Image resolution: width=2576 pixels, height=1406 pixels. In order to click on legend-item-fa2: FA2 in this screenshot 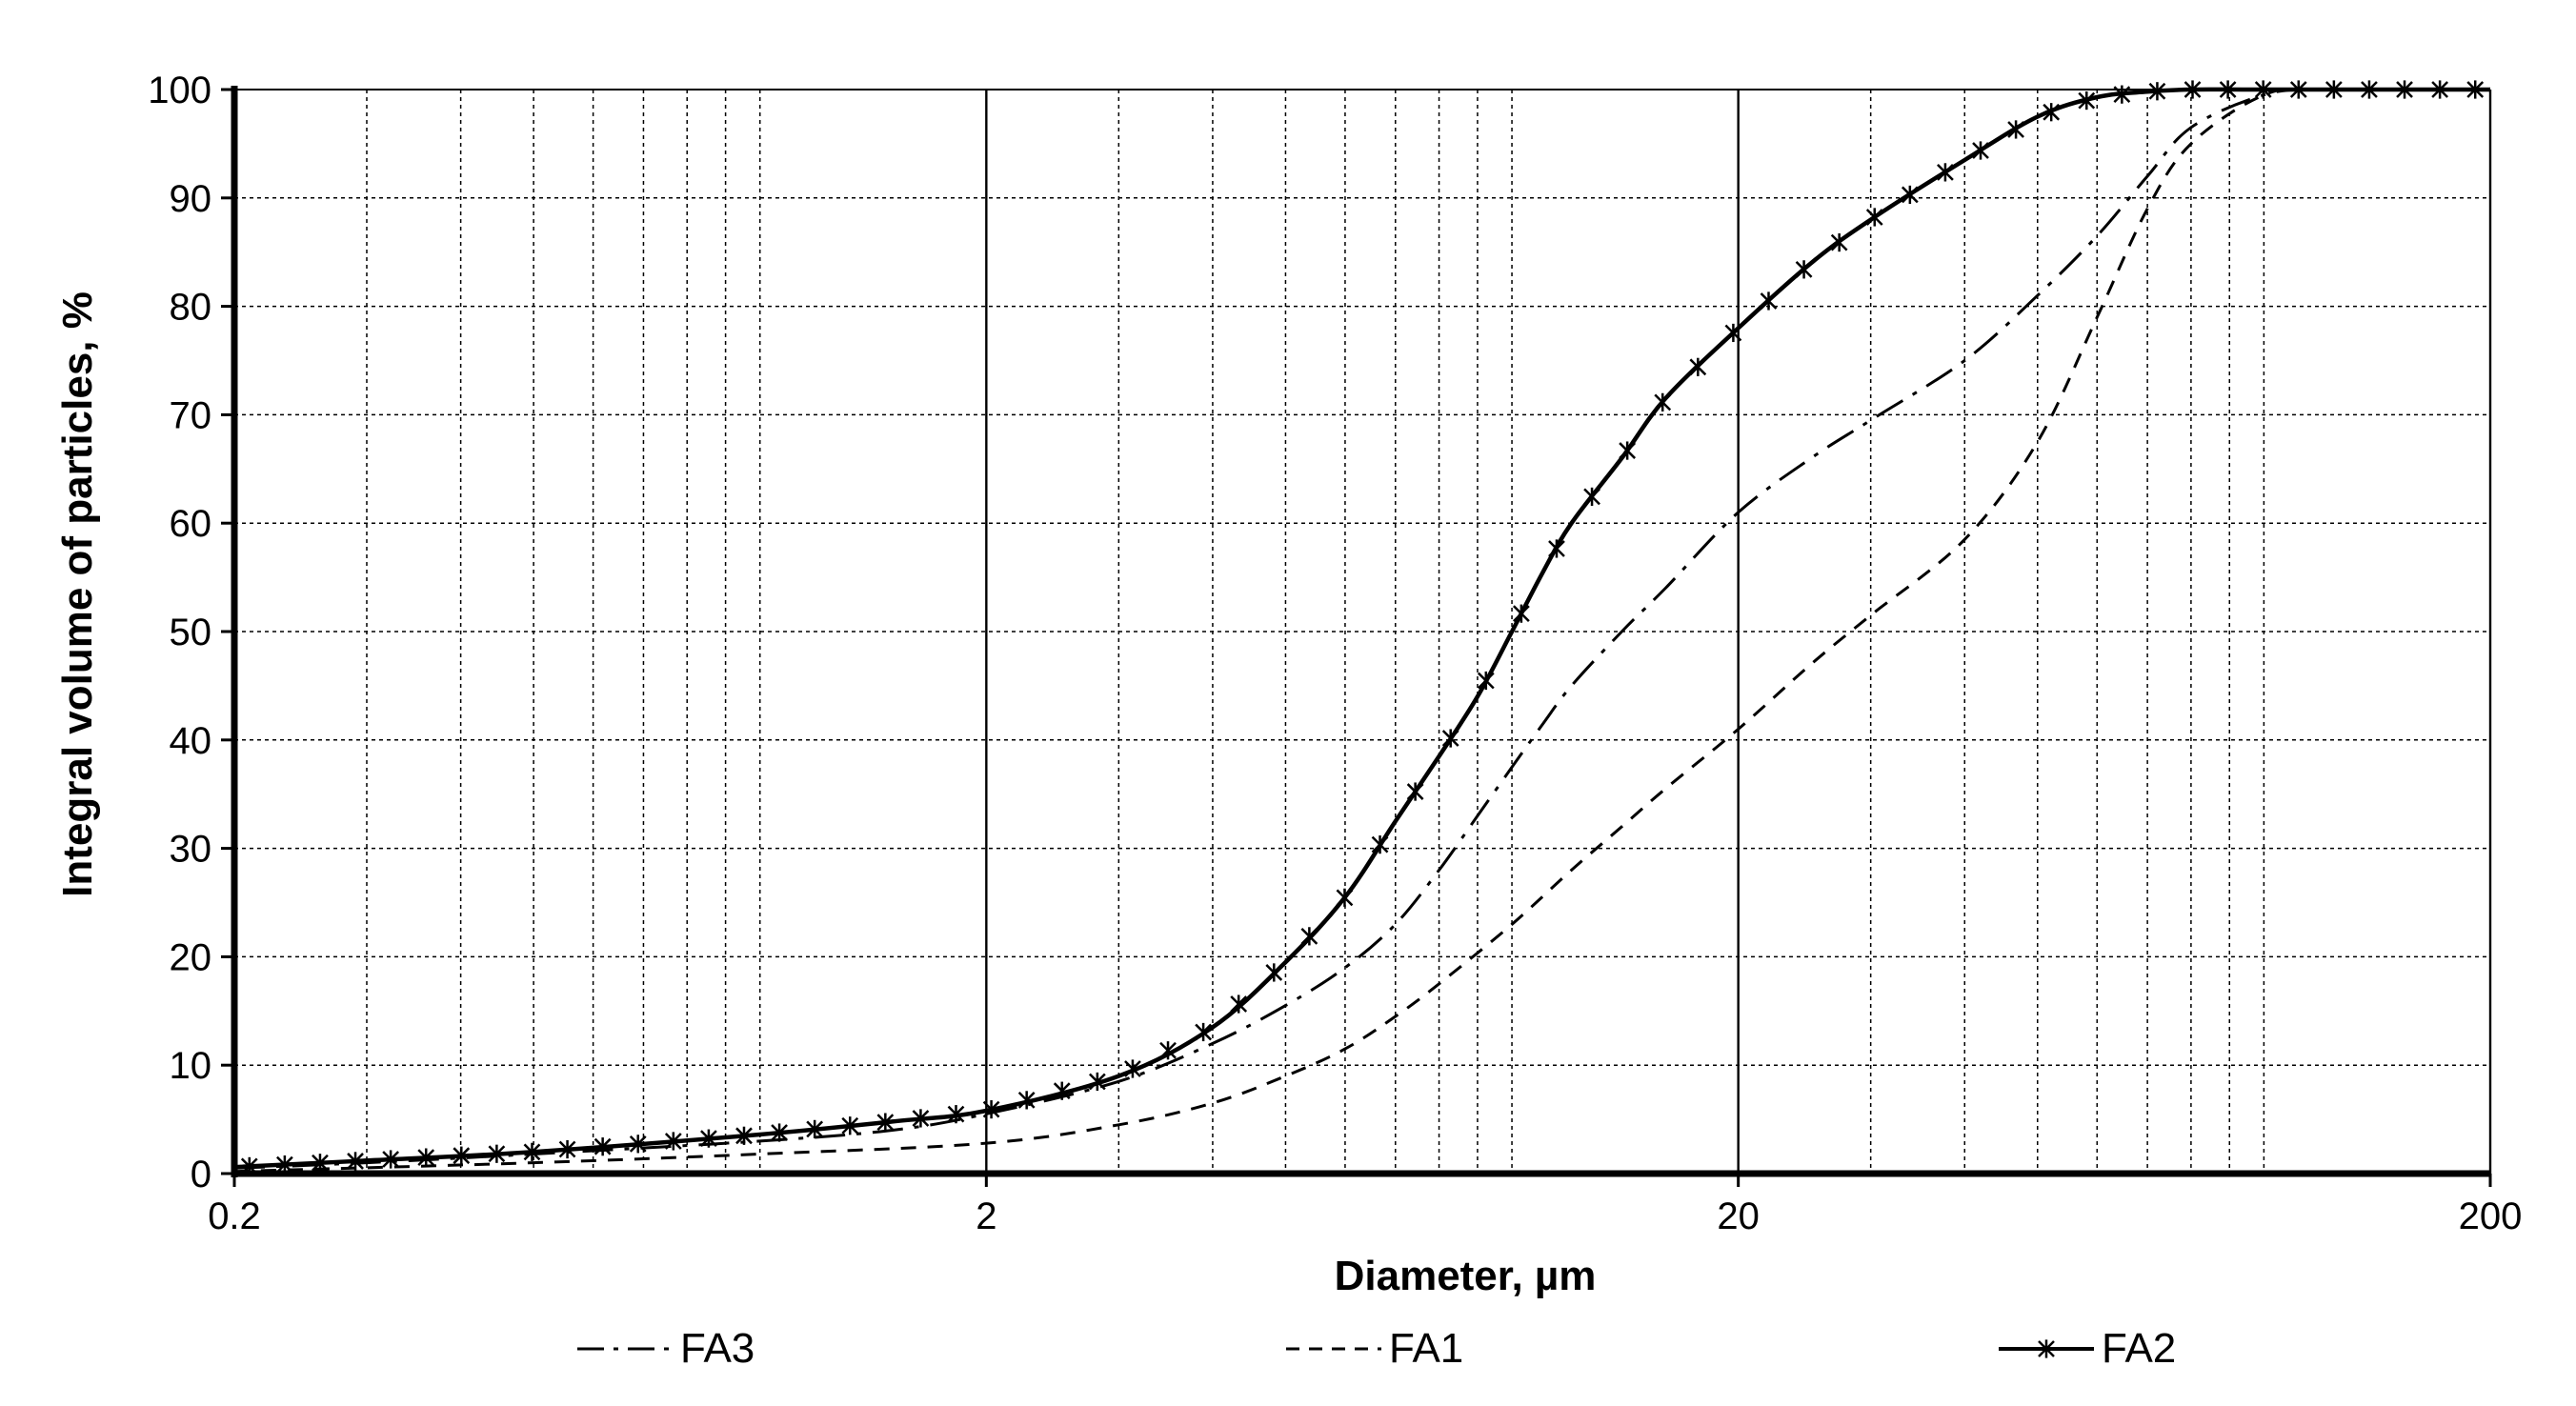, I will do `click(2087, 1348)`.